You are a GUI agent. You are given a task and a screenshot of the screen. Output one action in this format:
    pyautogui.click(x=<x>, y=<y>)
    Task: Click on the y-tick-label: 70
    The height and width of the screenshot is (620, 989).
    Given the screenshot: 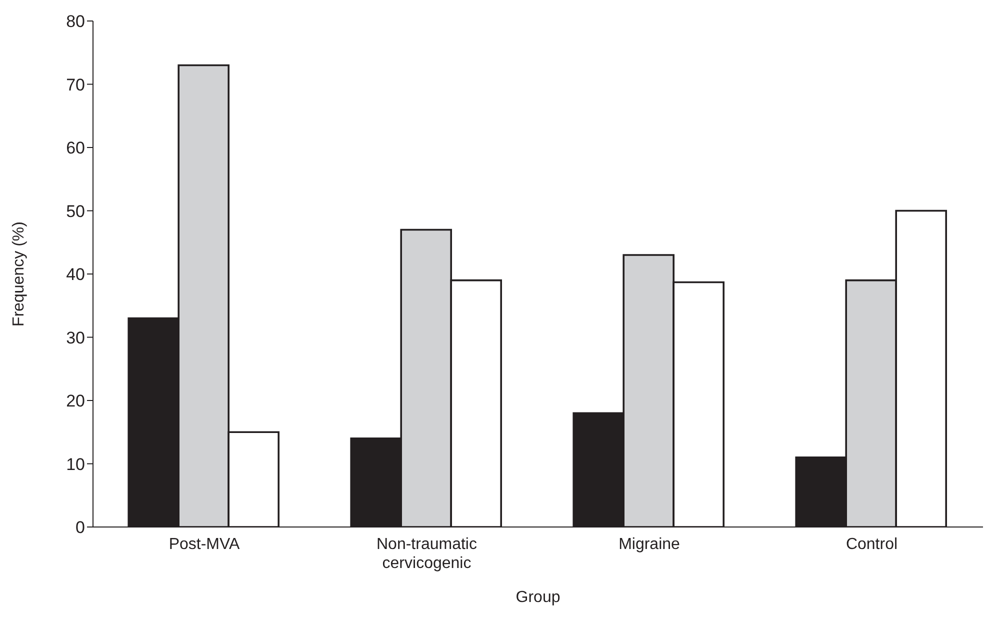 What is the action you would take?
    pyautogui.click(x=75, y=84)
    